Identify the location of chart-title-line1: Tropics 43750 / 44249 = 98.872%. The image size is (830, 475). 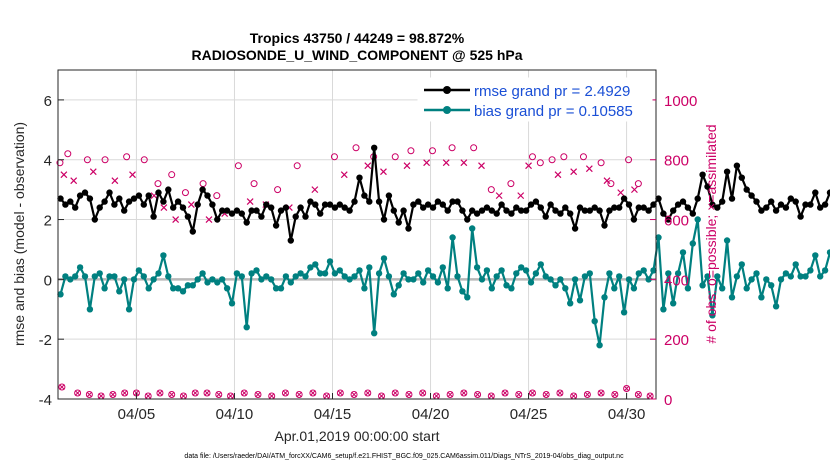
(357, 38).